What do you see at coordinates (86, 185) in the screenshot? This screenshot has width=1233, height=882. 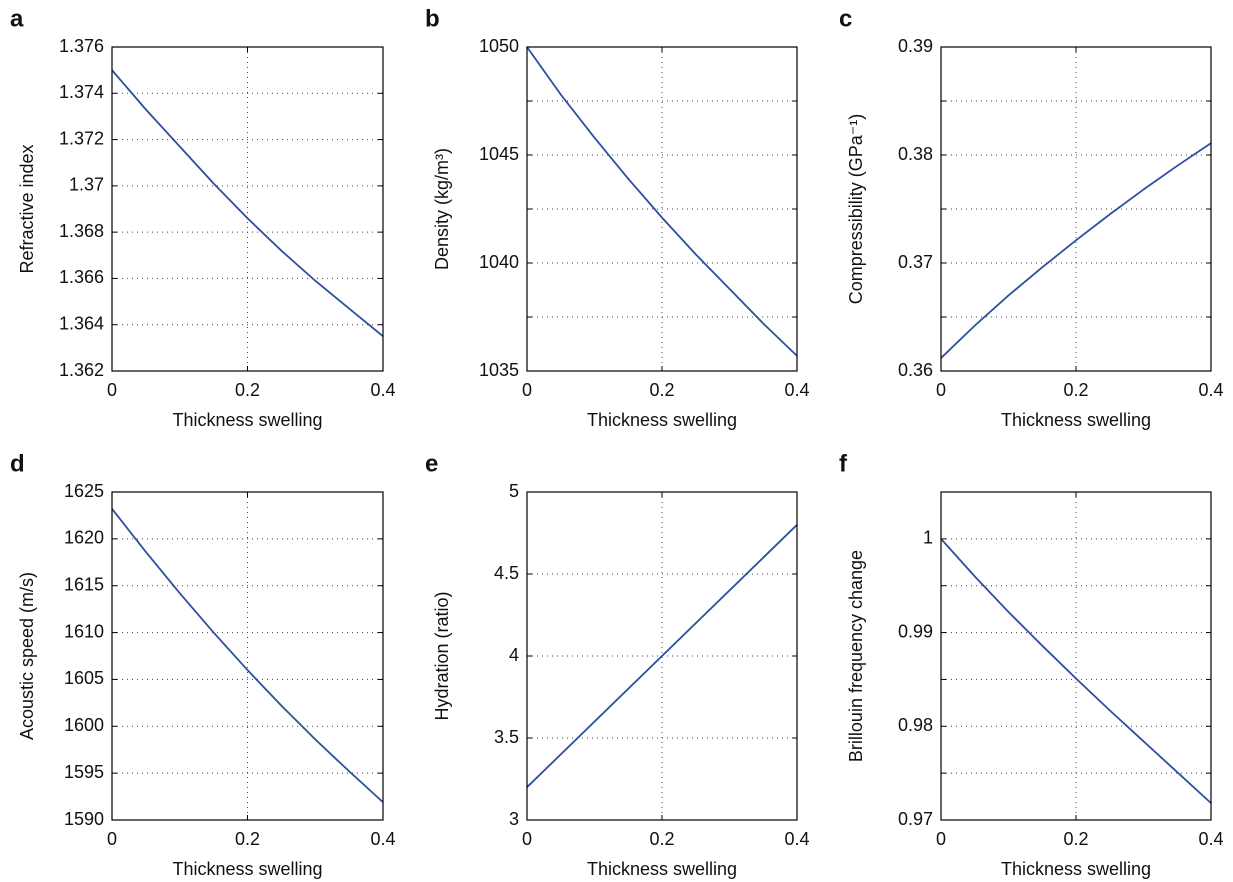 I see `y-tick-label: 1.37` at bounding box center [86, 185].